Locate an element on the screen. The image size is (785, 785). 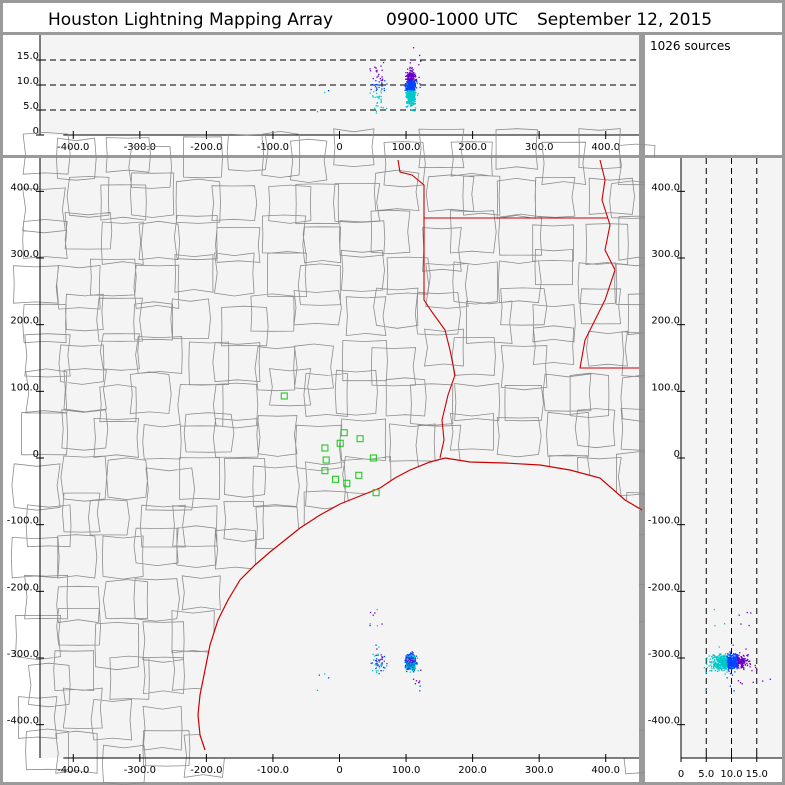
alt-x-axis-tick-label: 100.0 is located at coordinates (406, 147).